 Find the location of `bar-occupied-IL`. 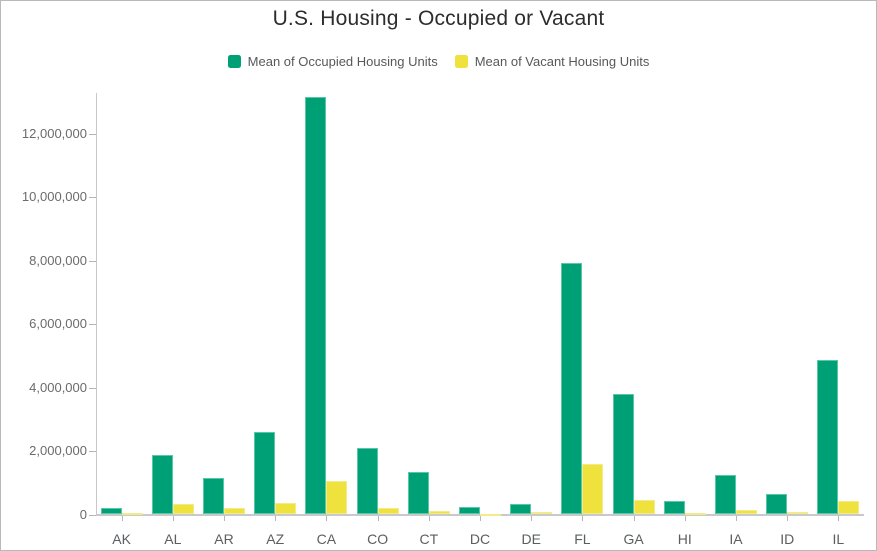

bar-occupied-IL is located at coordinates (828, 437).